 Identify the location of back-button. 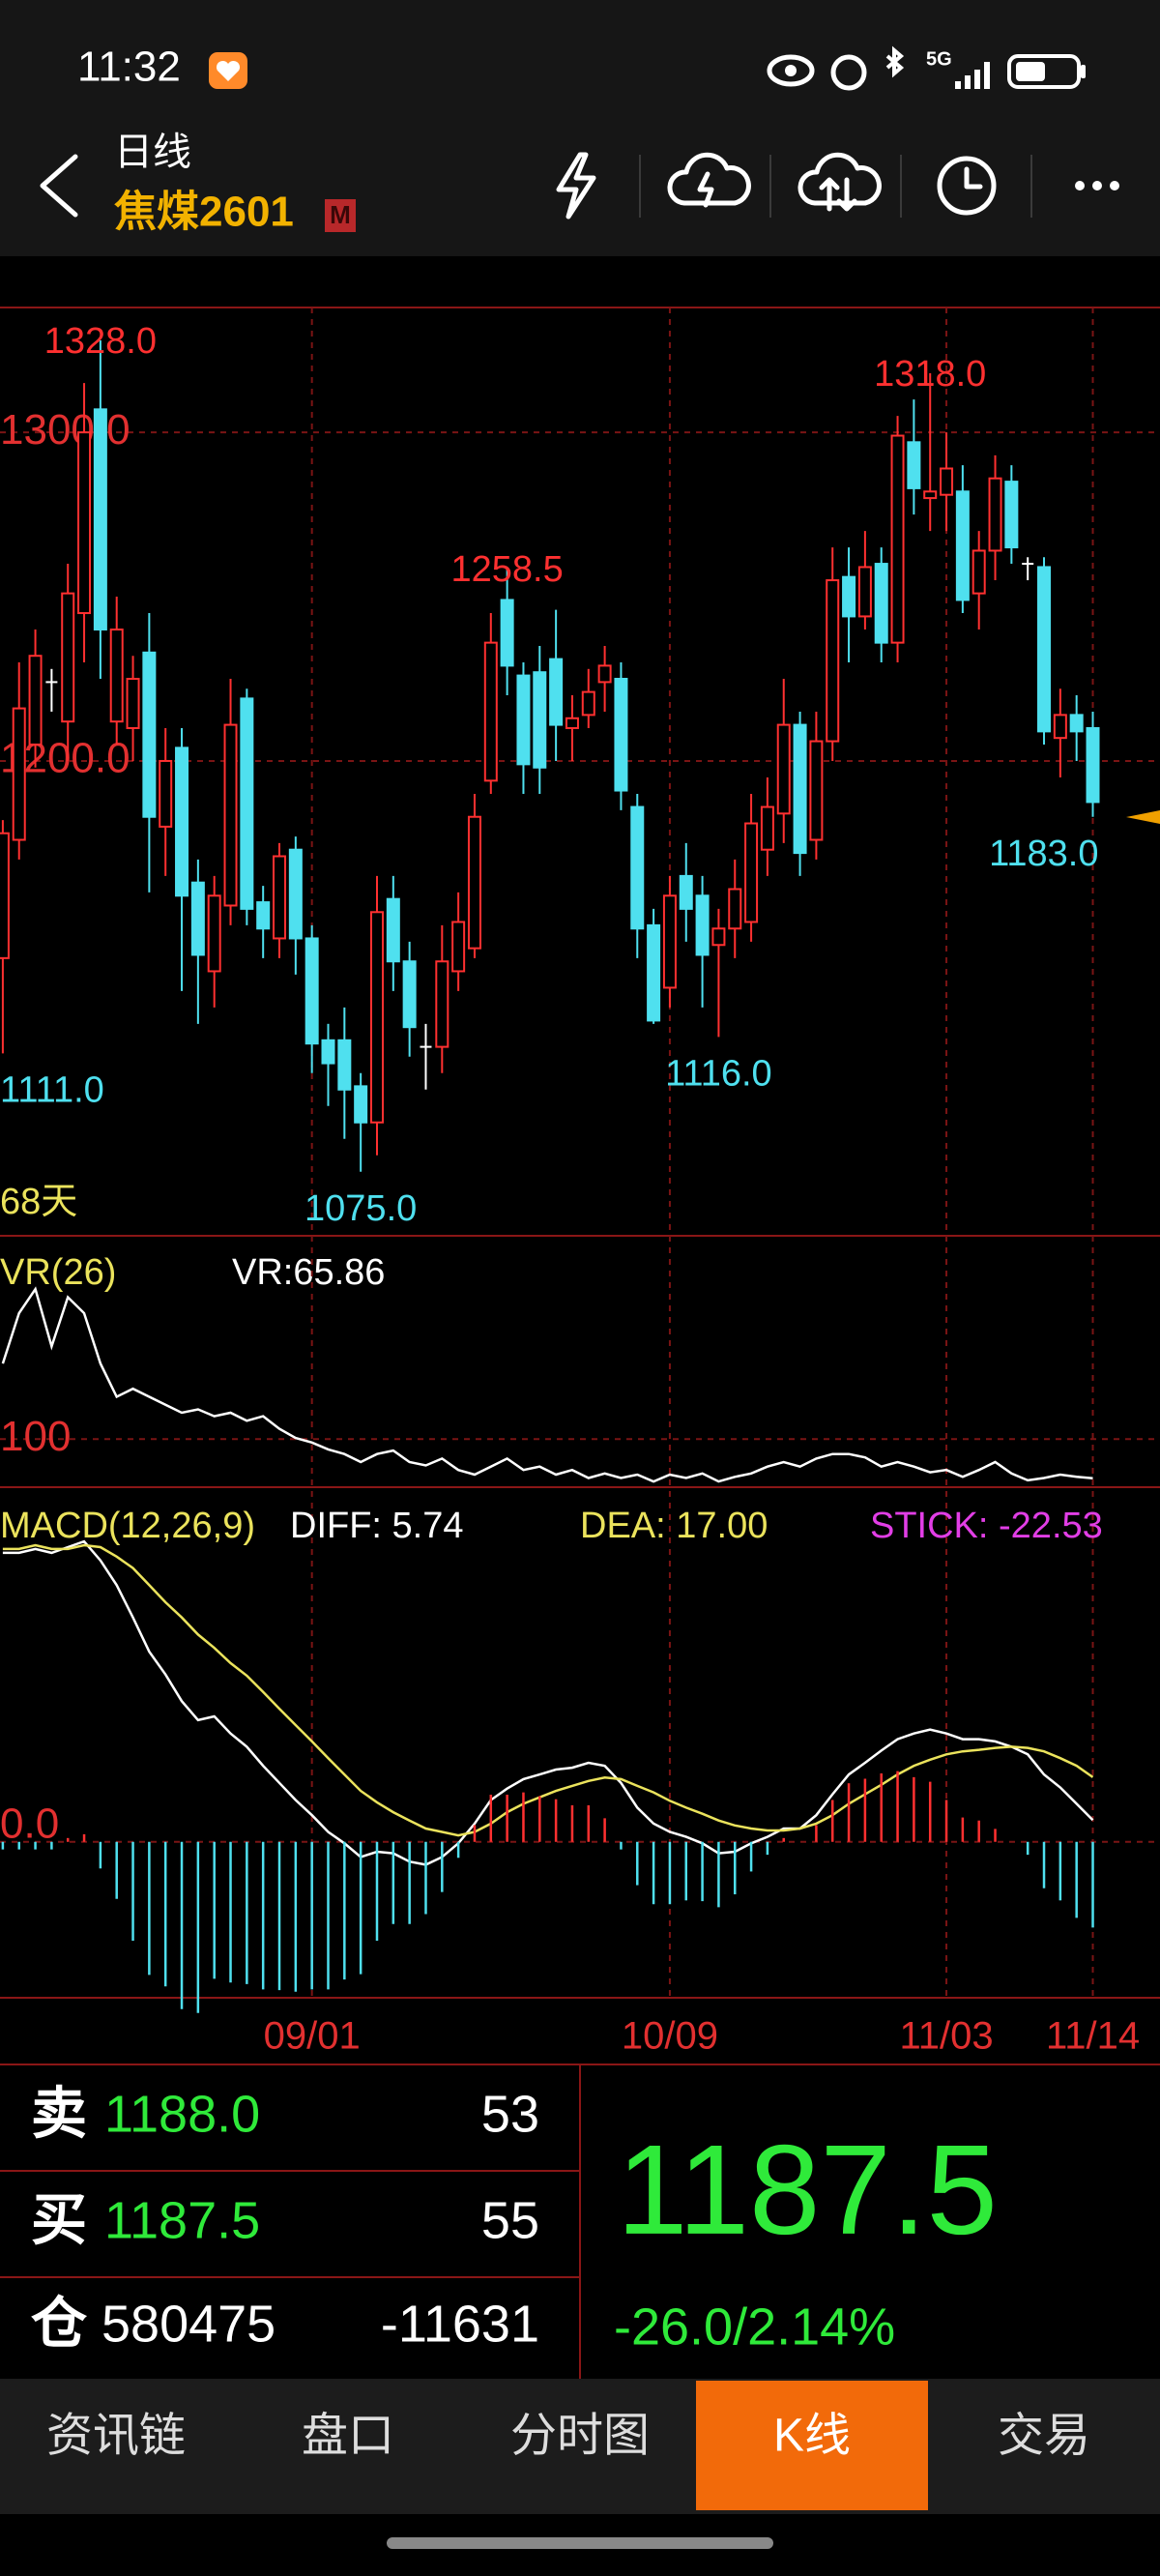
(59, 186).